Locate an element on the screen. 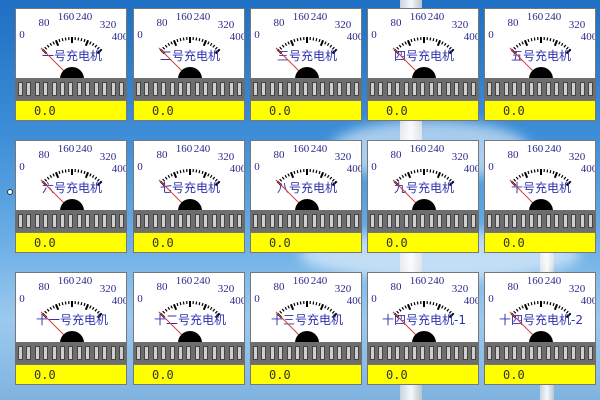  gauge-card: 0 80 160 240 320 400 六号充电机 0.0 is located at coordinates (71, 197).